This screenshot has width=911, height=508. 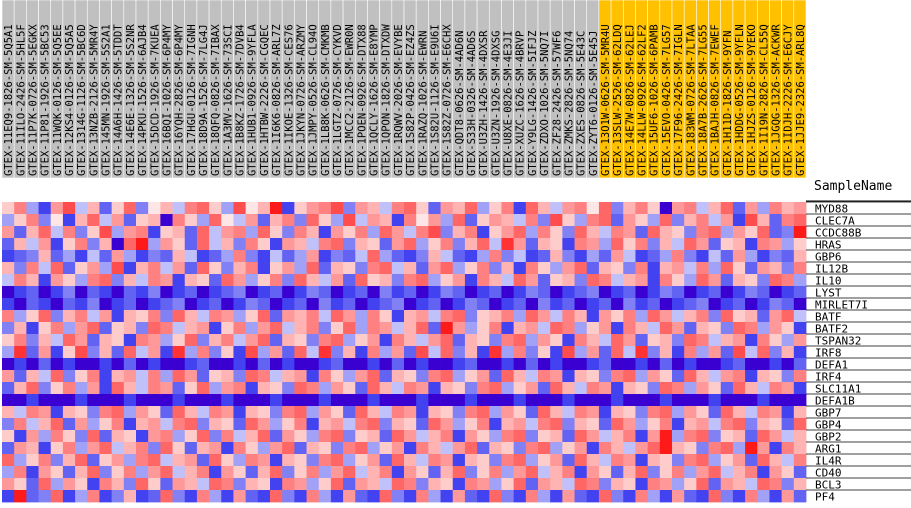 What do you see at coordinates (399, 100) in the screenshot?
I see `sample-label: GTEX-1RQWV-2026-SM-EVYBE` at bounding box center [399, 100].